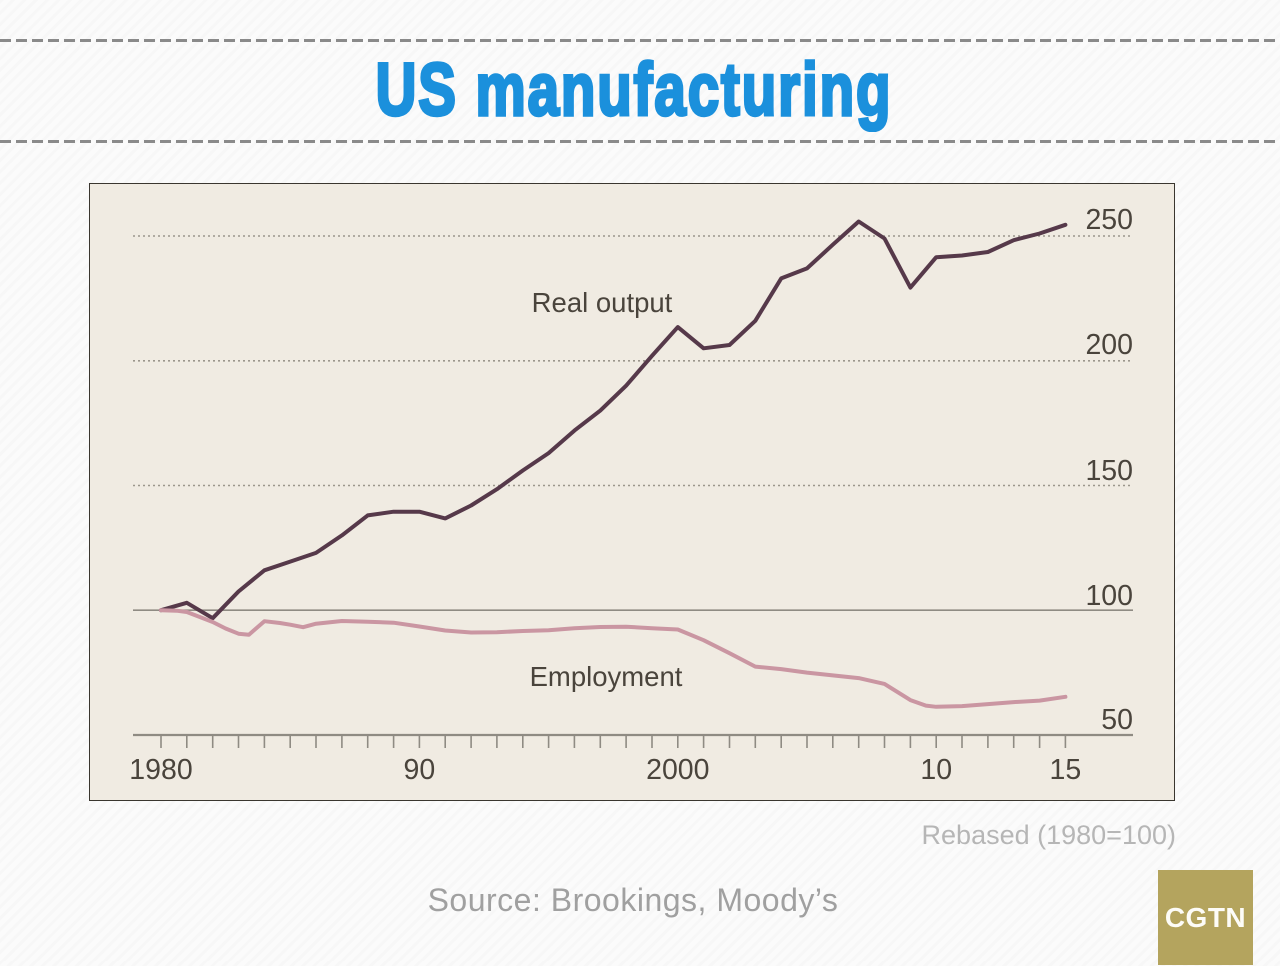 Image resolution: width=1280 pixels, height=966 pixels. I want to click on svg-text: 1980, so click(160, 770).